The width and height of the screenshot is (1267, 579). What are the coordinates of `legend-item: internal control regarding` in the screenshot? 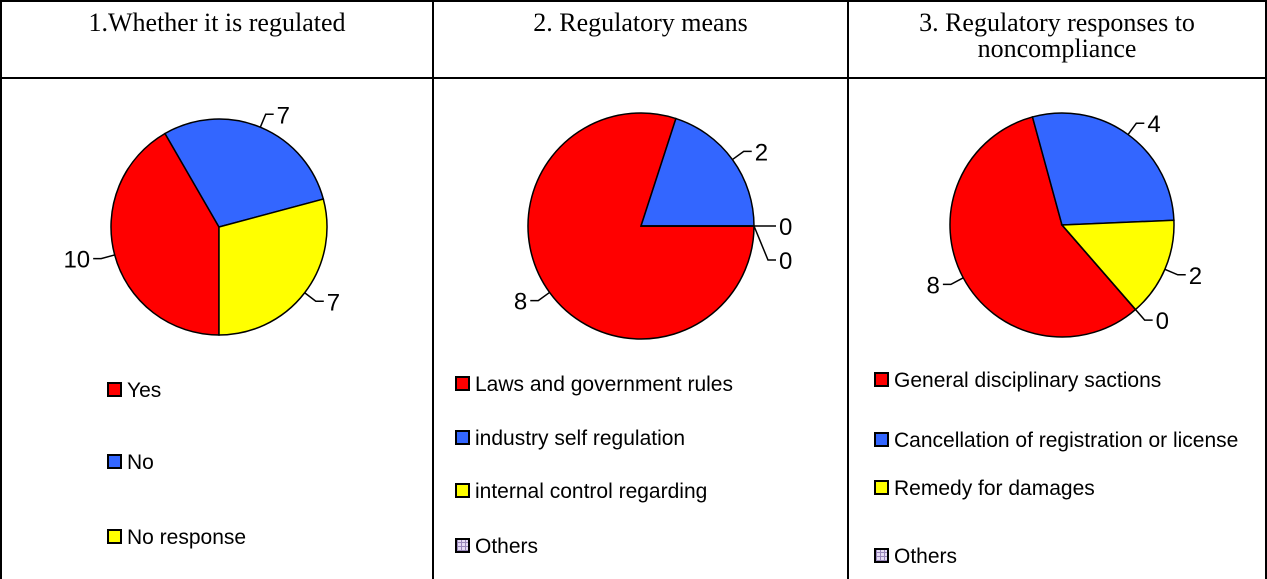 It's located at (648, 492).